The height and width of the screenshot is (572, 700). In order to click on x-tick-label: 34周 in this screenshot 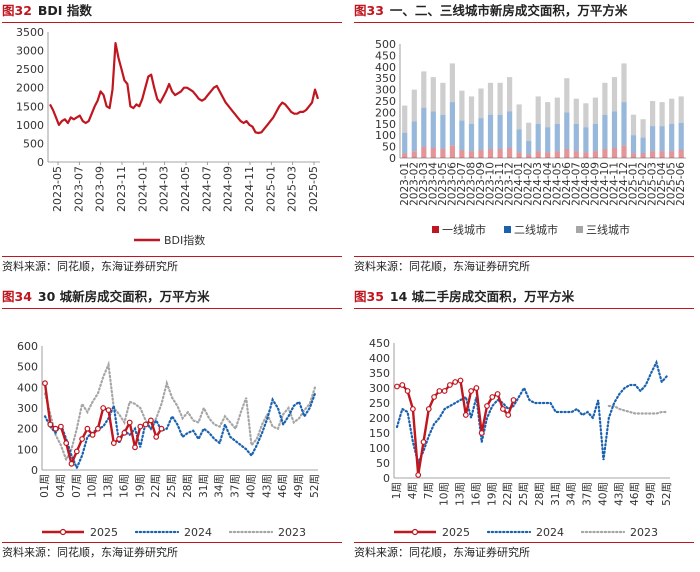, I will do `click(572, 494)`.